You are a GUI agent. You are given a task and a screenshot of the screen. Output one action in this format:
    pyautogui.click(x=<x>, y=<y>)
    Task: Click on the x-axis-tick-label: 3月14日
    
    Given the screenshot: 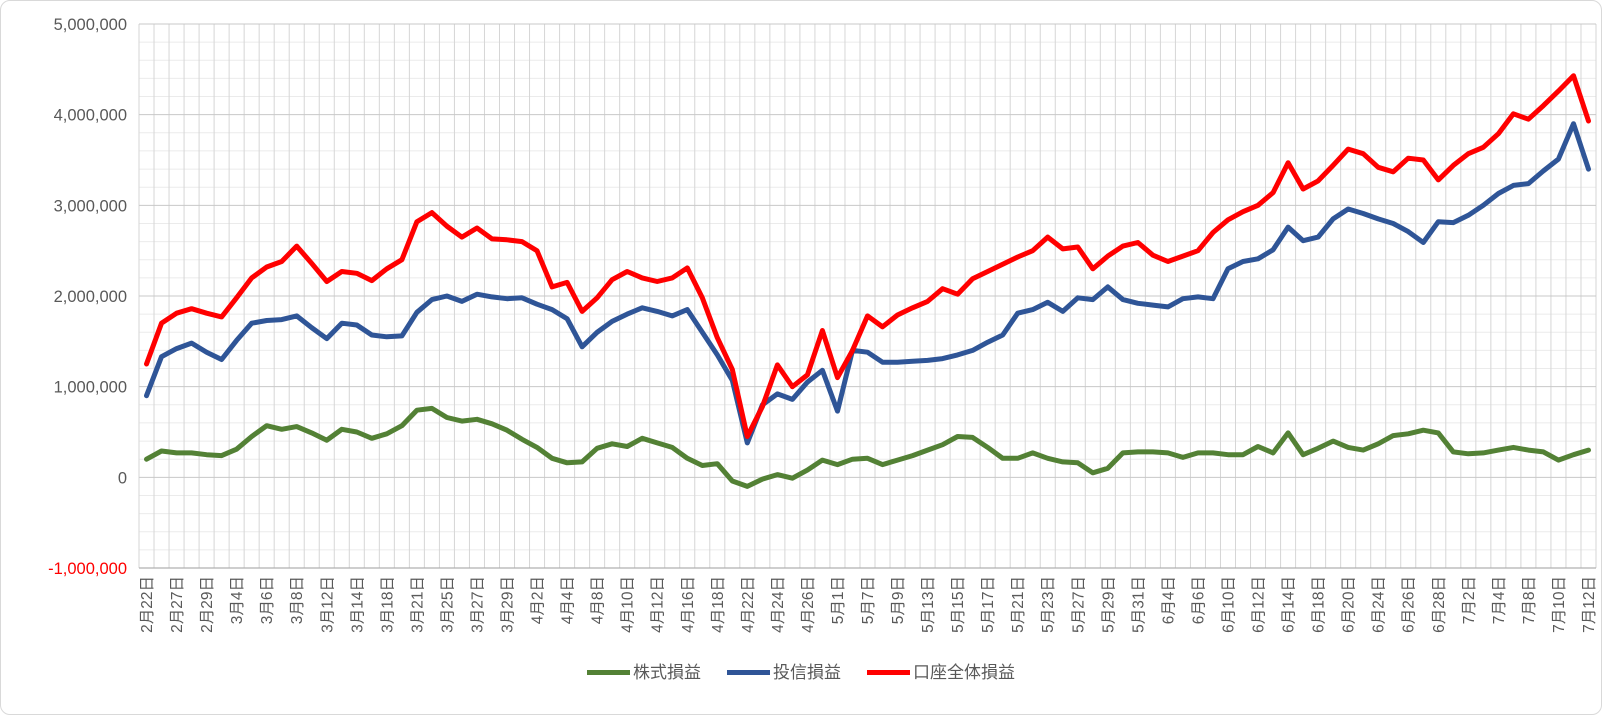 What is the action you would take?
    pyautogui.click(x=357, y=604)
    